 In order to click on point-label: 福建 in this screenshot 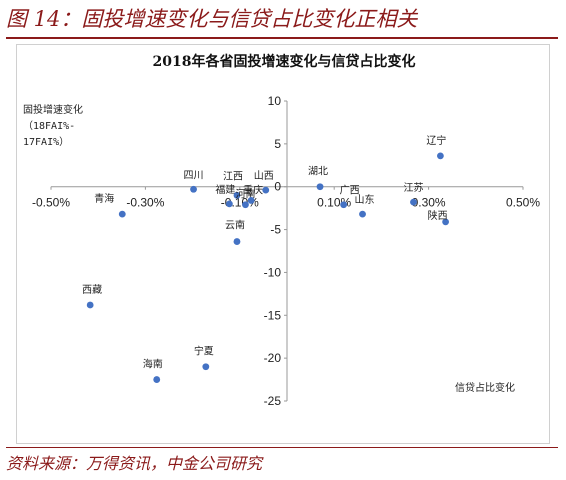, I will do `click(225, 189)`.